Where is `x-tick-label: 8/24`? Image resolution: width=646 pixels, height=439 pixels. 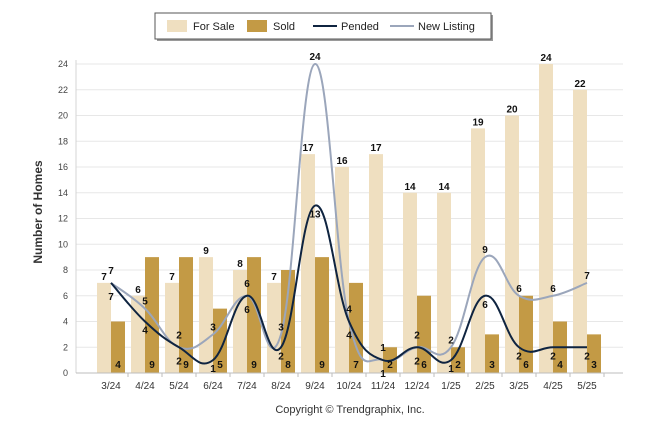
x-tick-label: 8/24 is located at coordinates (281, 386).